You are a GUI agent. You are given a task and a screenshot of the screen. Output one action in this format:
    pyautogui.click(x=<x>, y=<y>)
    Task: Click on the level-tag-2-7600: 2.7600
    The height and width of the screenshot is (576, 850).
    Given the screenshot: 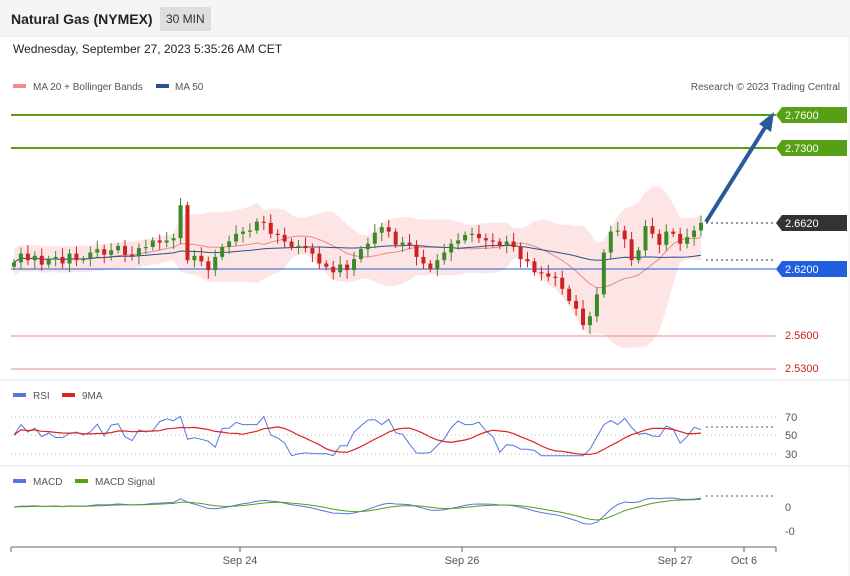 What is the action you would take?
    pyautogui.click(x=811, y=115)
    